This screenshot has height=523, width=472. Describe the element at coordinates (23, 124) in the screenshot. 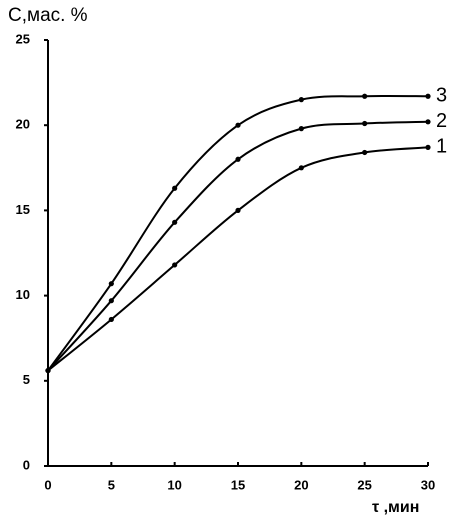

I see `y-tick-label: 20` at that location.